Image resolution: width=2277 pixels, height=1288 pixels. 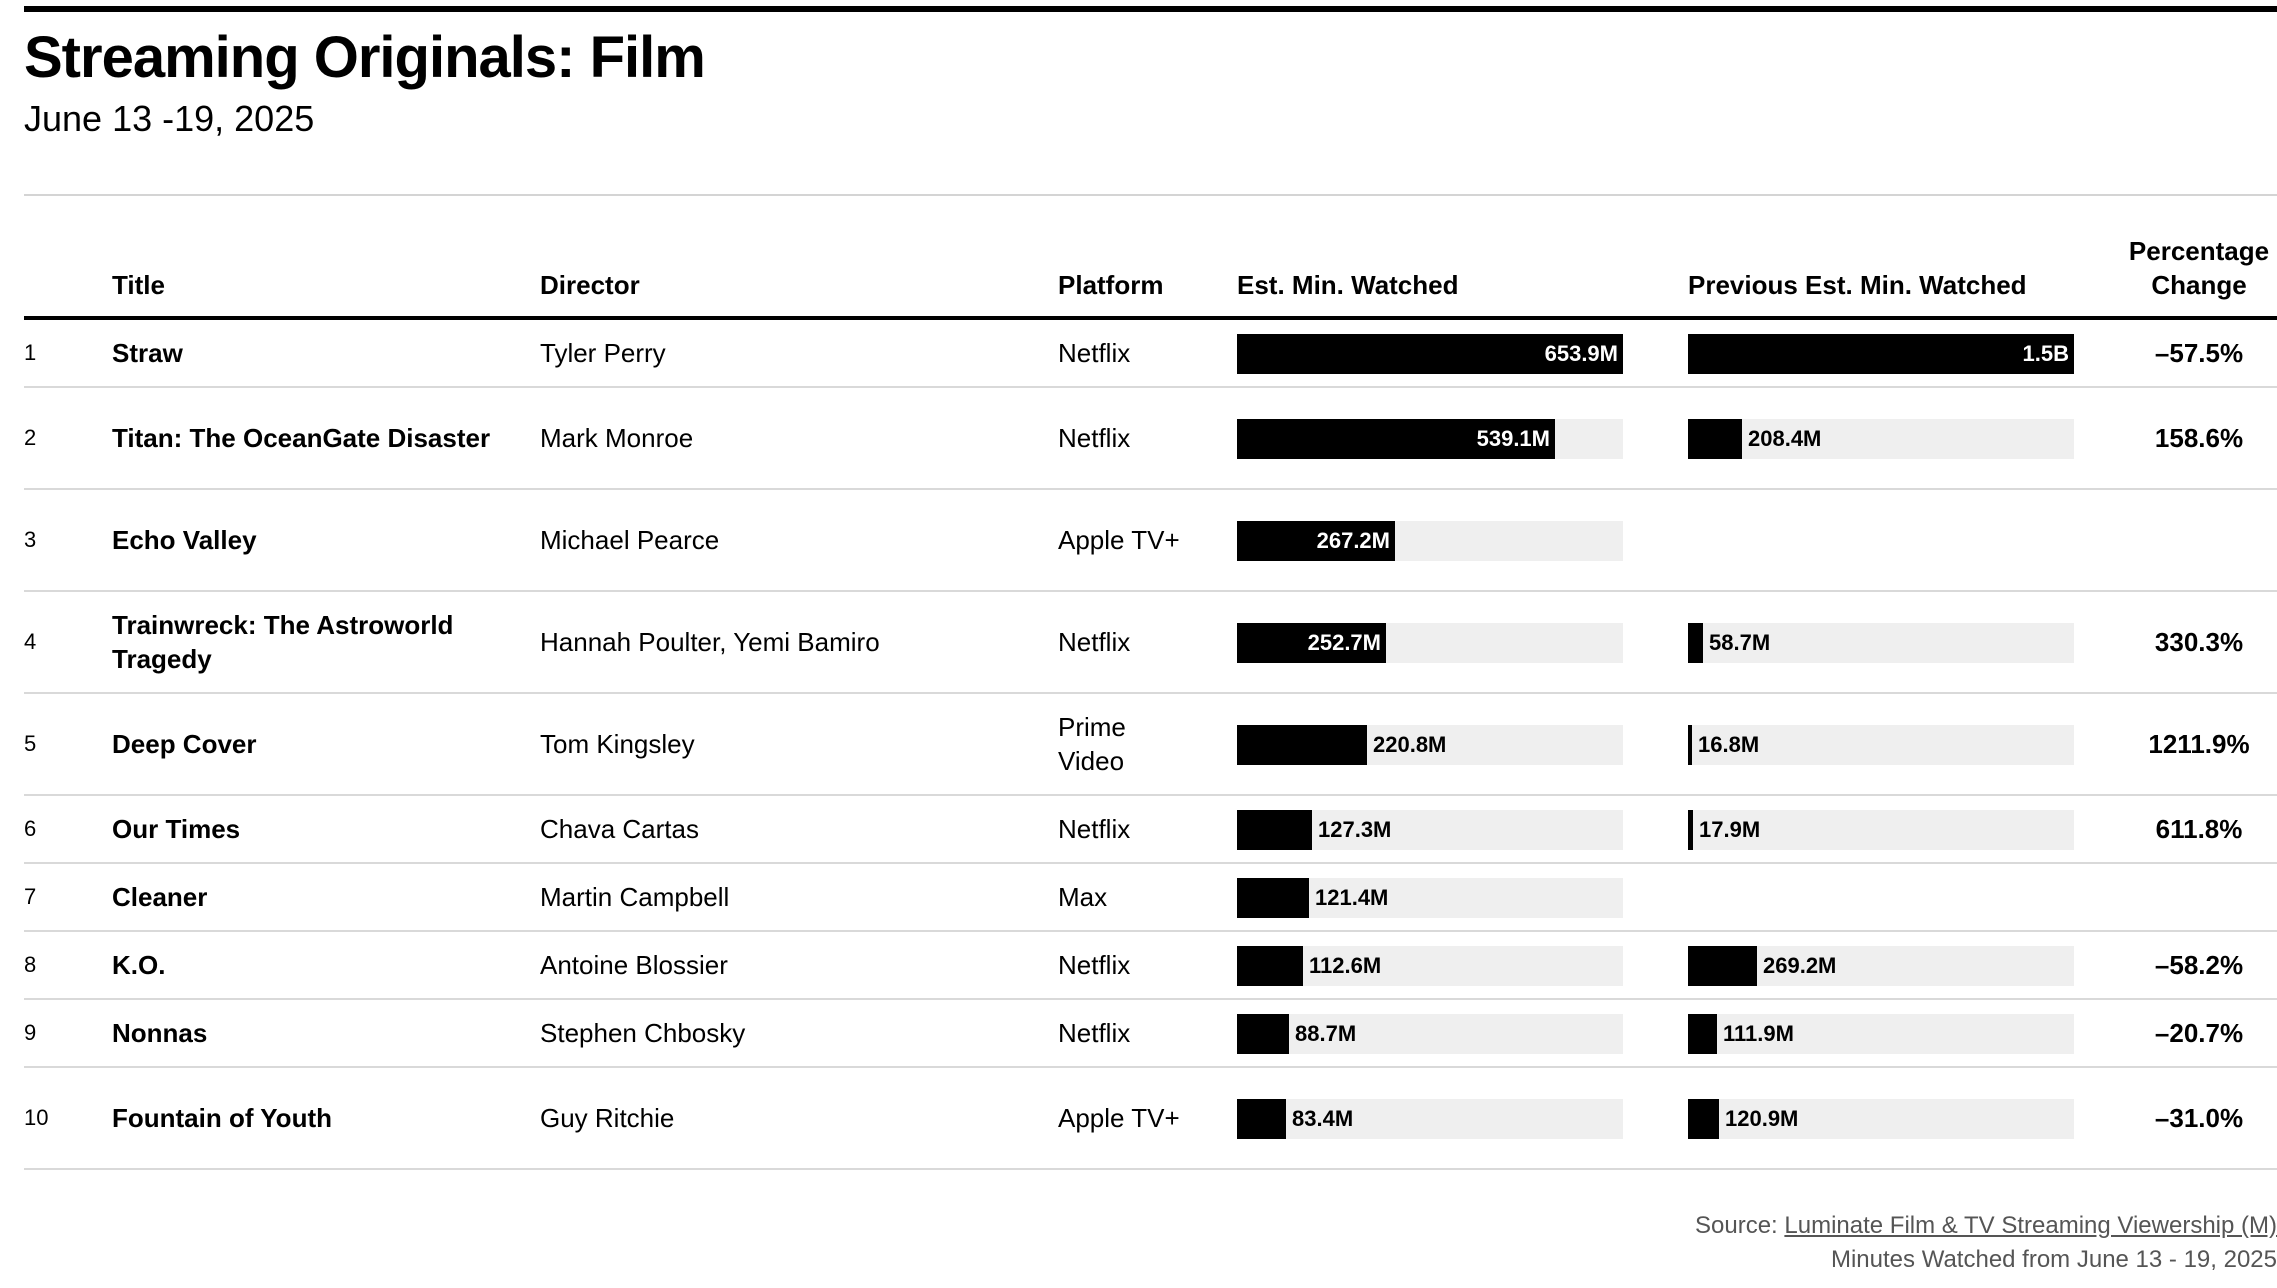 I want to click on est-min-watched-data-label: 267.2M, so click(x=1353, y=540).